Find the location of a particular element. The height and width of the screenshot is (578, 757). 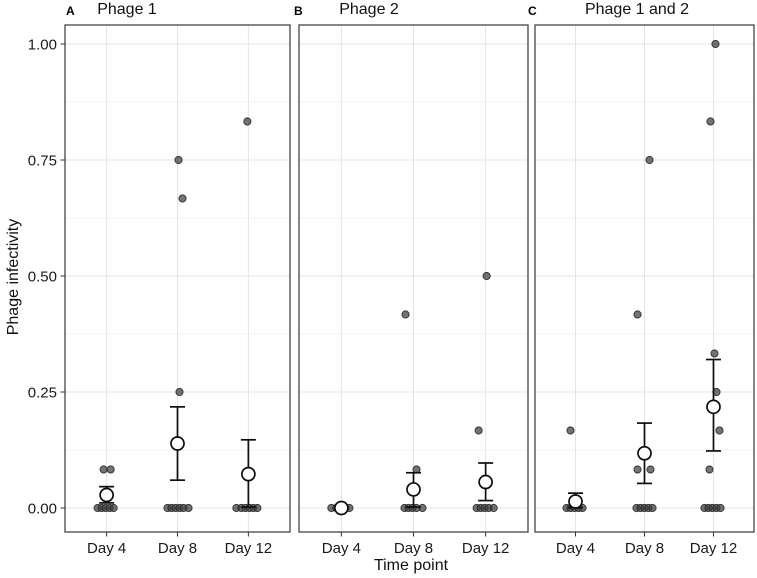

panel-title-phage-1: Phage 1 is located at coordinates (127, 9).